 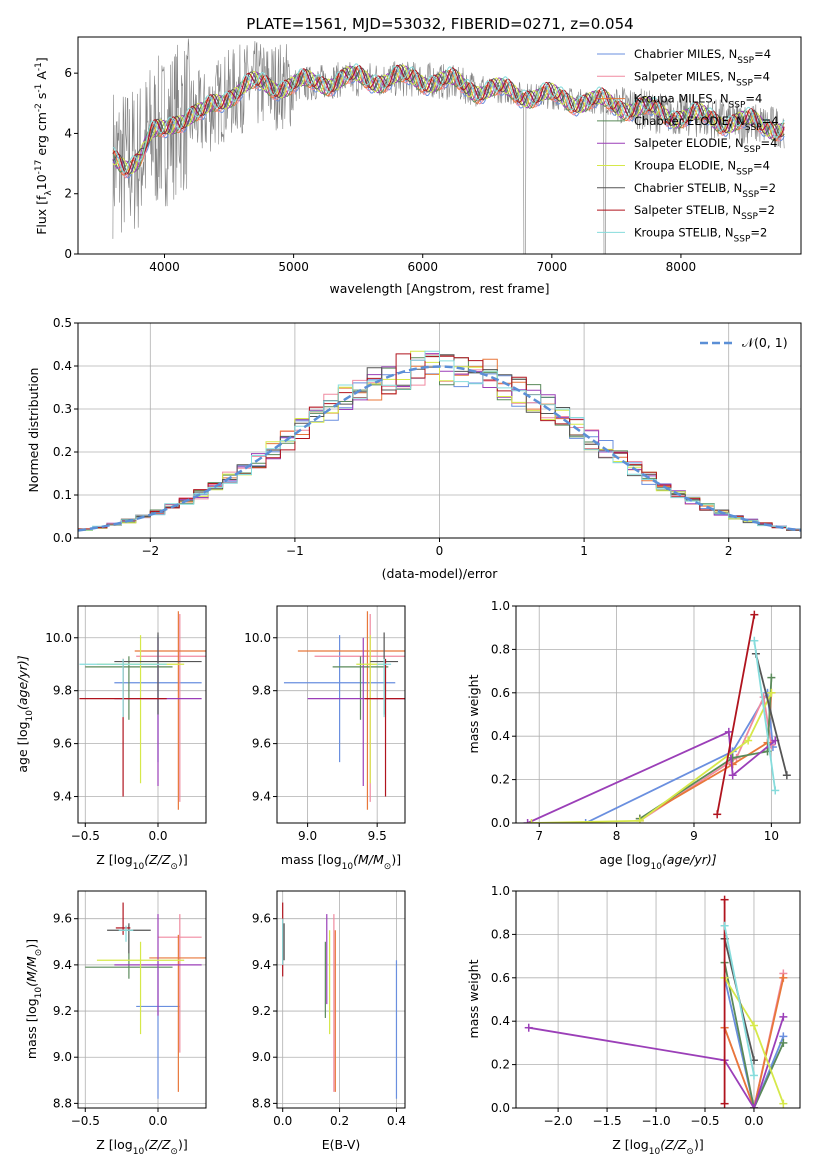 What do you see at coordinates (607, 1121) in the screenshot?
I see `x-tick-label: −1.5` at bounding box center [607, 1121].